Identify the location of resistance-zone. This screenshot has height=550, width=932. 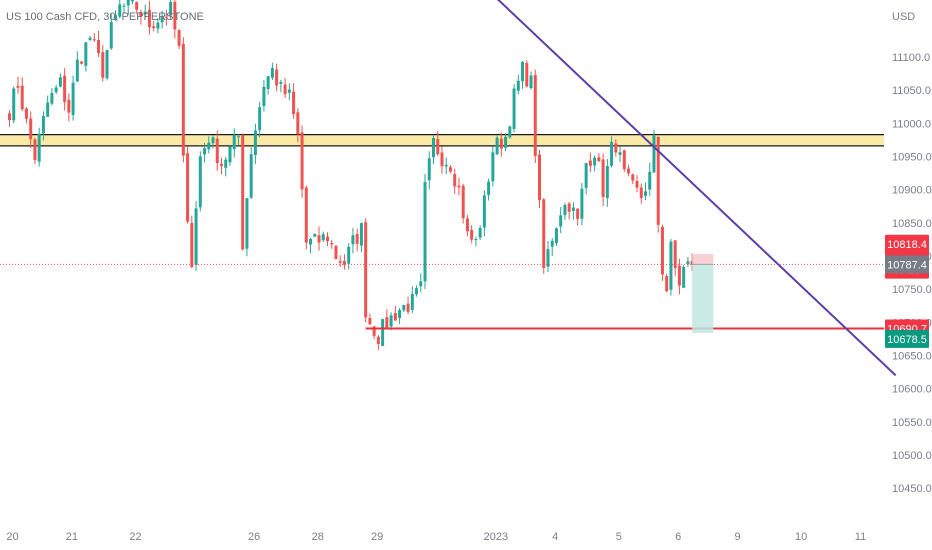
(442, 140).